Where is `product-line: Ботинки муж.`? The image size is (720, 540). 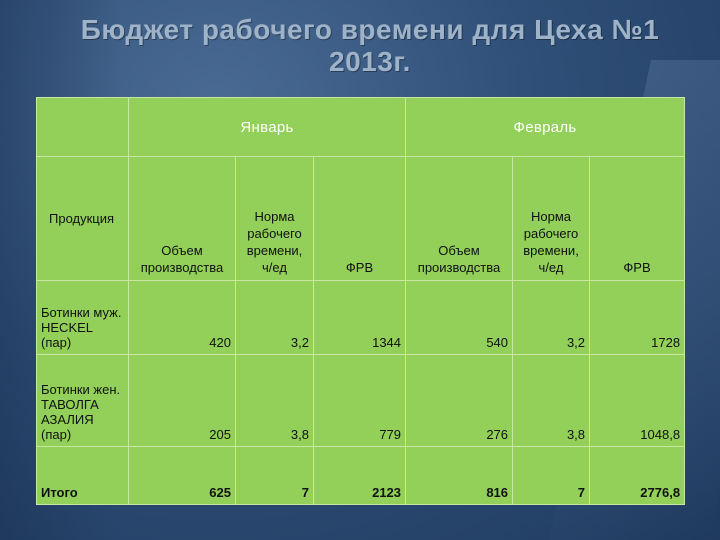
product-line: Ботинки муж. is located at coordinates (81, 312).